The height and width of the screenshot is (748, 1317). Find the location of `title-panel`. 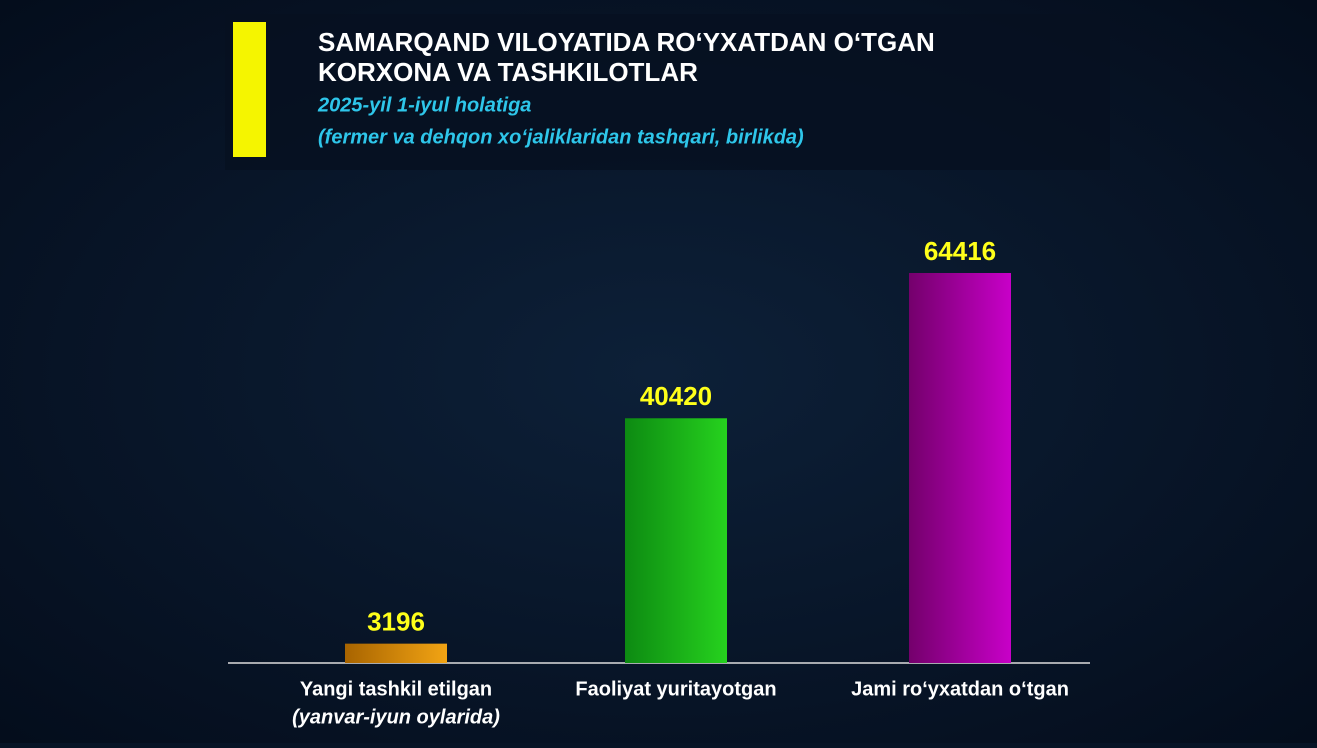

title-panel is located at coordinates (667, 92).